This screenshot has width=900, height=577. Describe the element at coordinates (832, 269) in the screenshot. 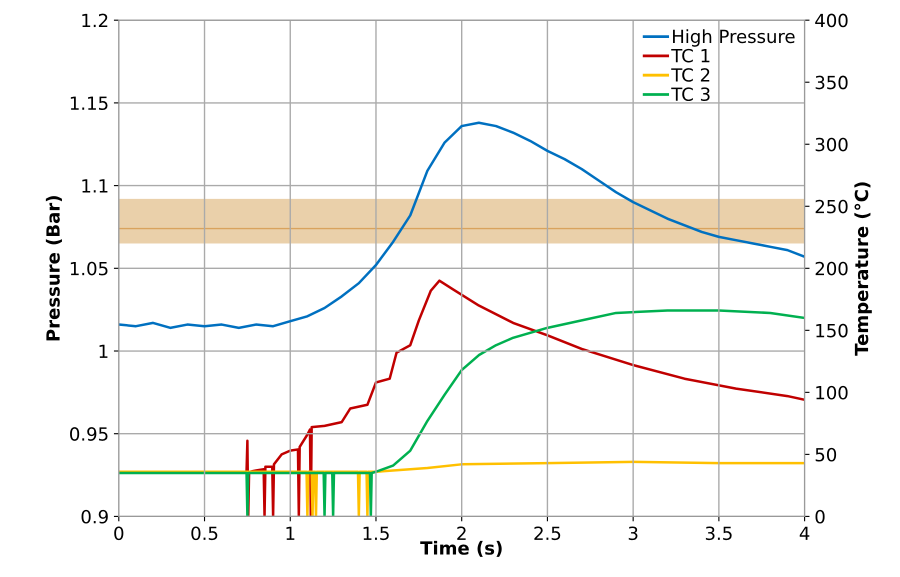

I see `y2-tick-label: 200` at that location.